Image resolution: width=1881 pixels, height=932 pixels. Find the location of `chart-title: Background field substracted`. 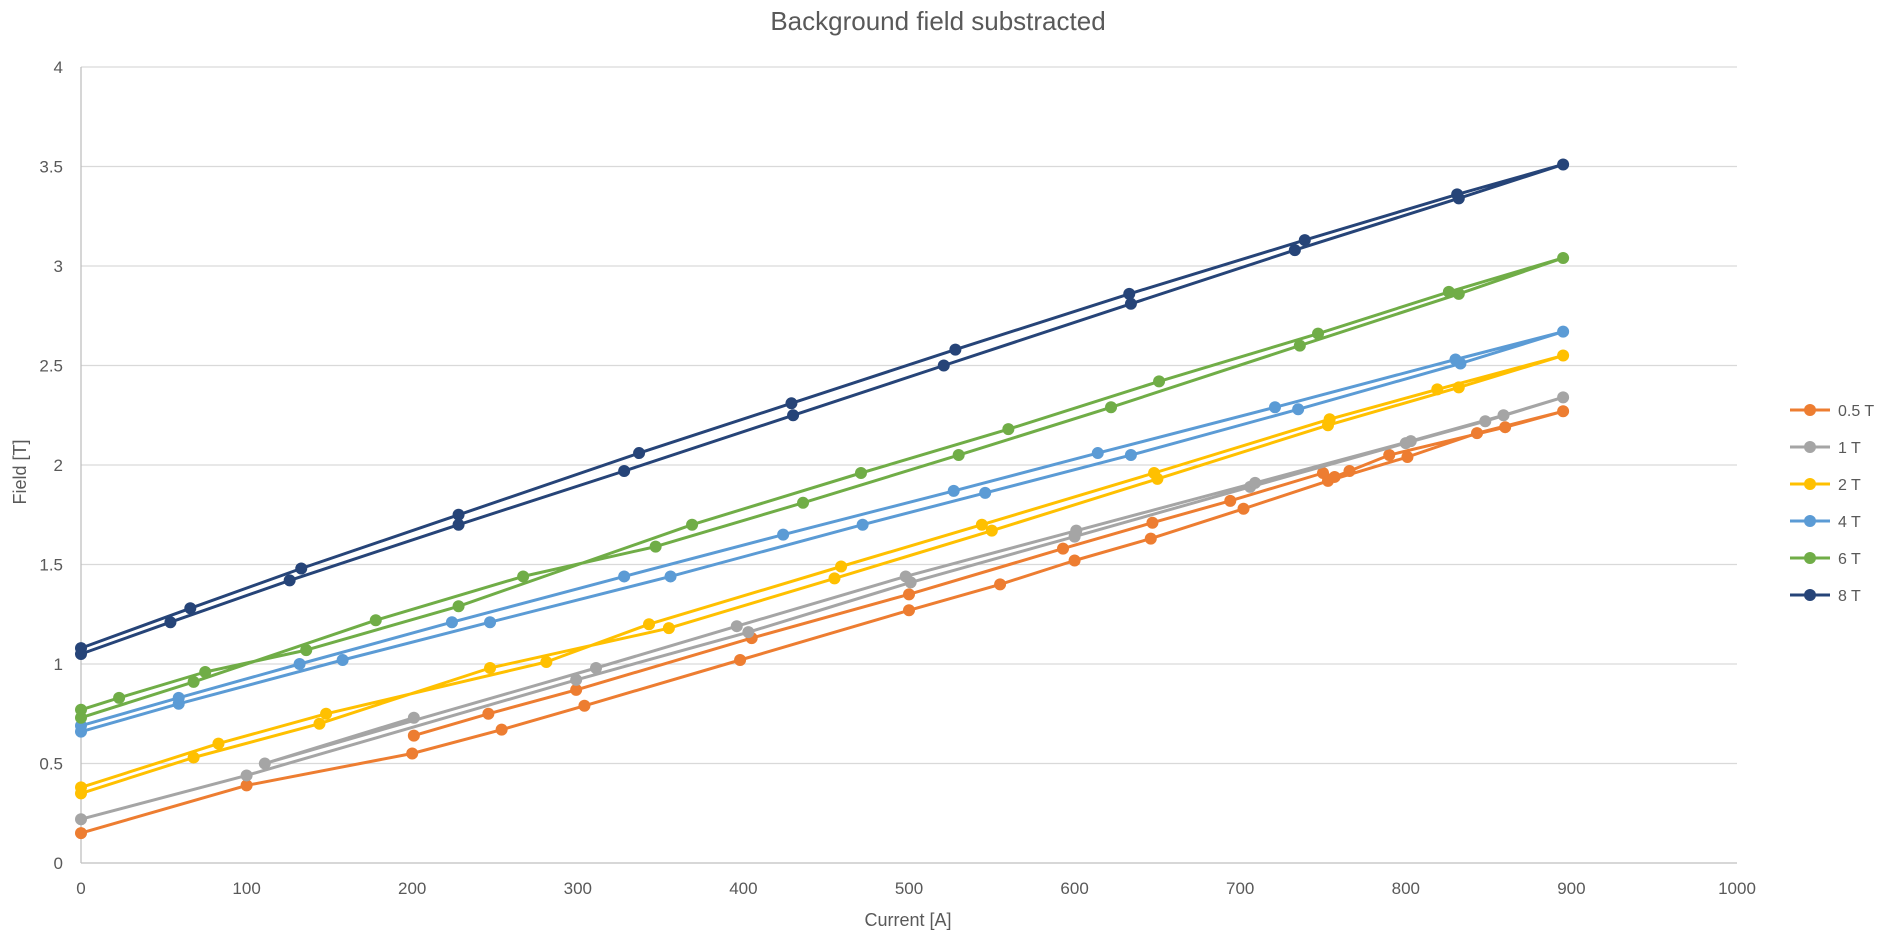

chart-title: Background field substracted is located at coordinates (937, 21).